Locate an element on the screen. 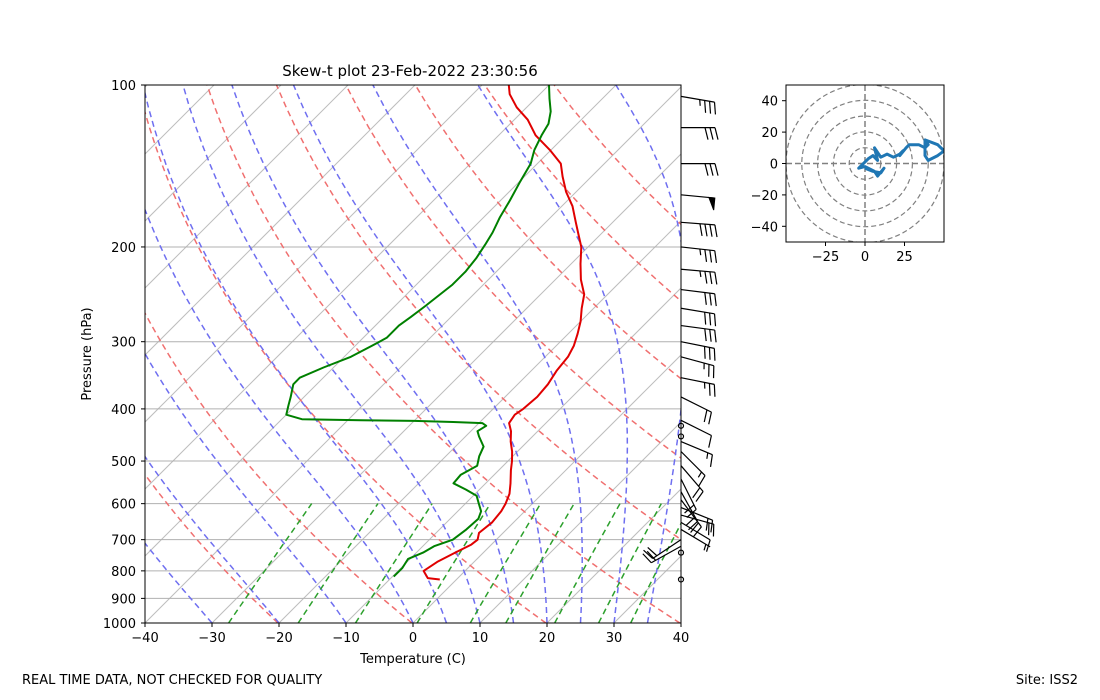  wind-barbs is located at coordinates (680, 339).